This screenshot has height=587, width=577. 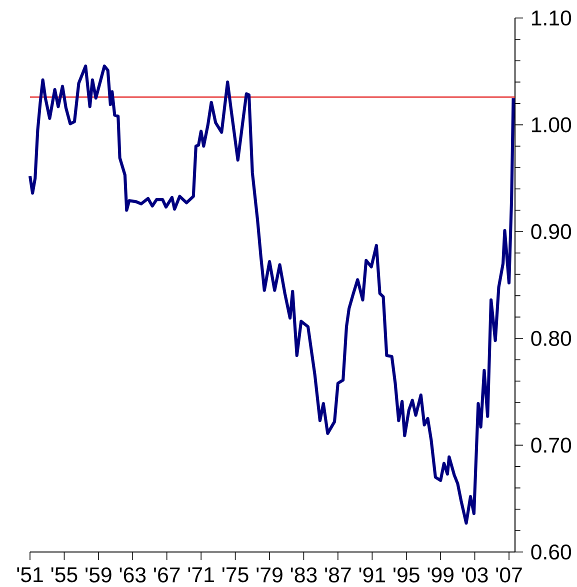 What do you see at coordinates (167, 574) in the screenshot?
I see `x-tick-label: '67` at bounding box center [167, 574].